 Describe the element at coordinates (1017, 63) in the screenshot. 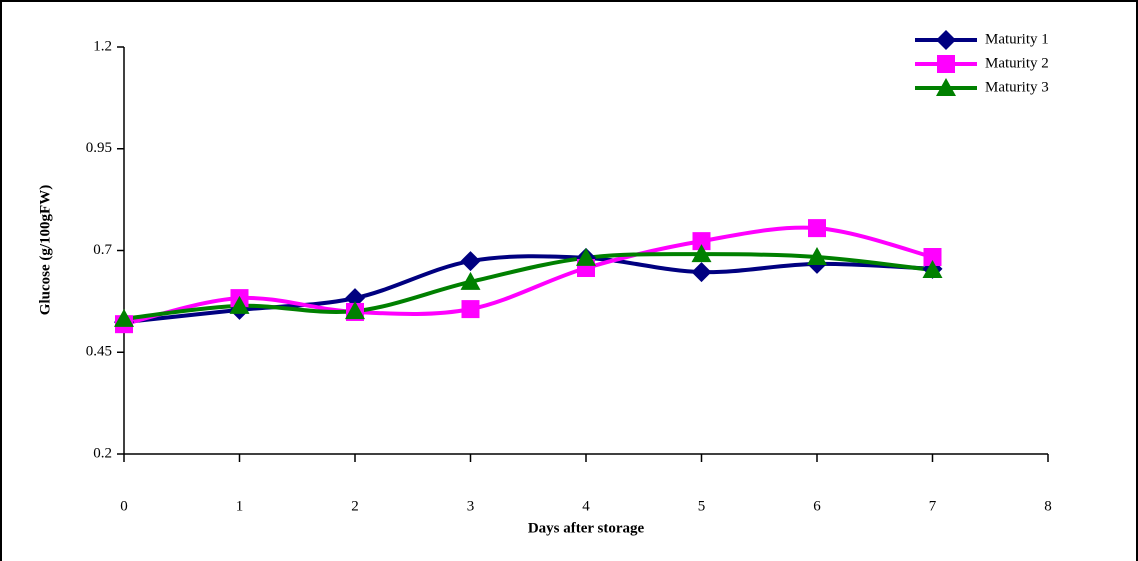

I see `legend-label: Maturity 2` at that location.